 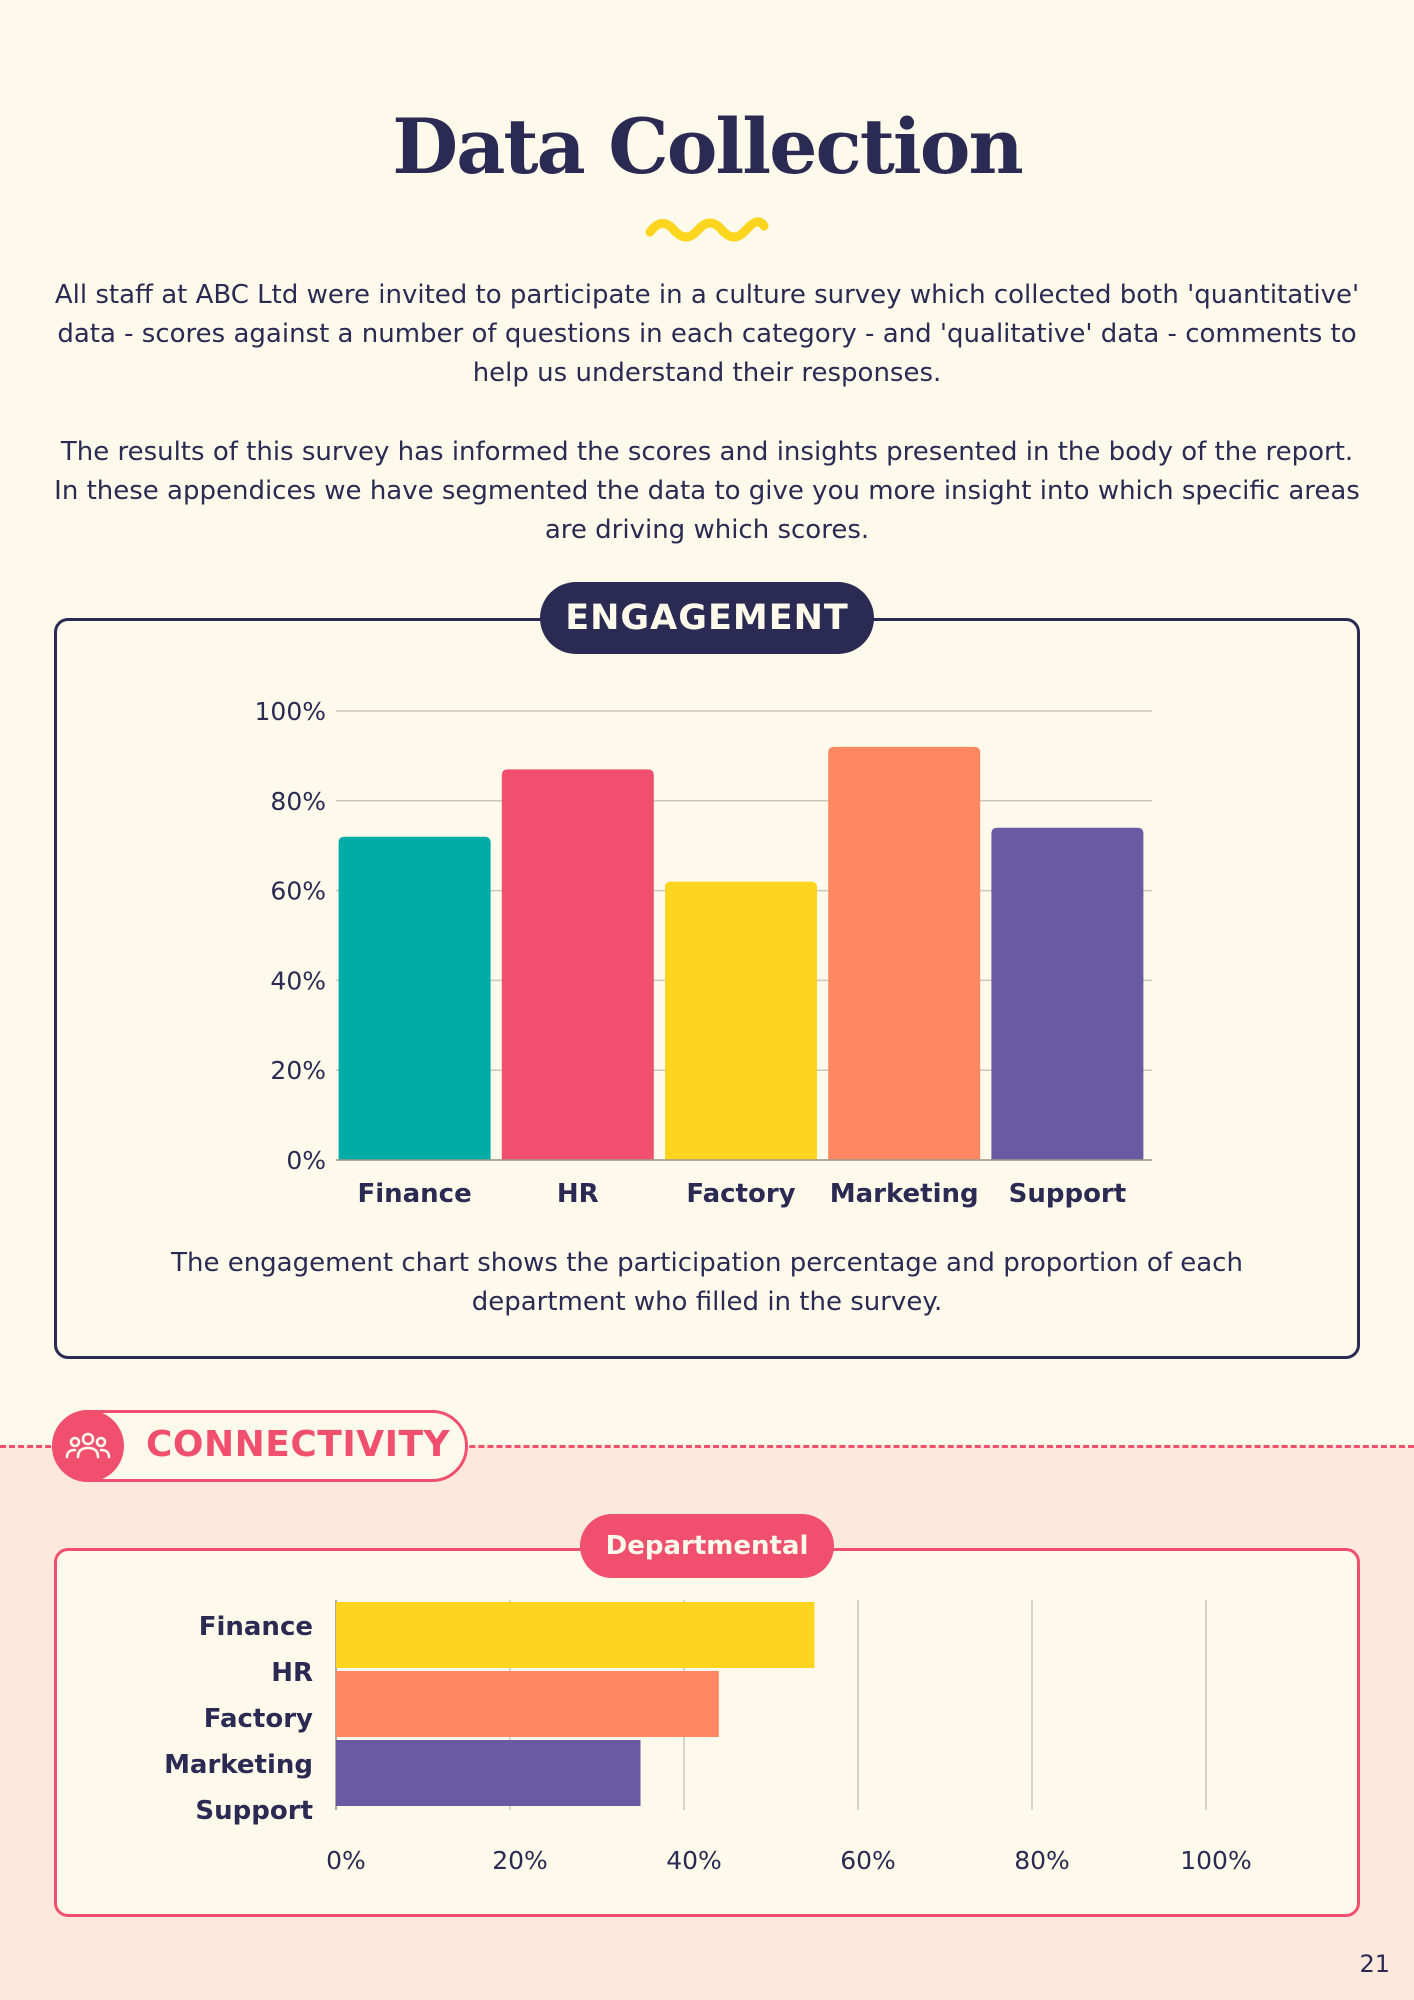 I want to click on connectivity-icon-circle, so click(x=88, y=1446).